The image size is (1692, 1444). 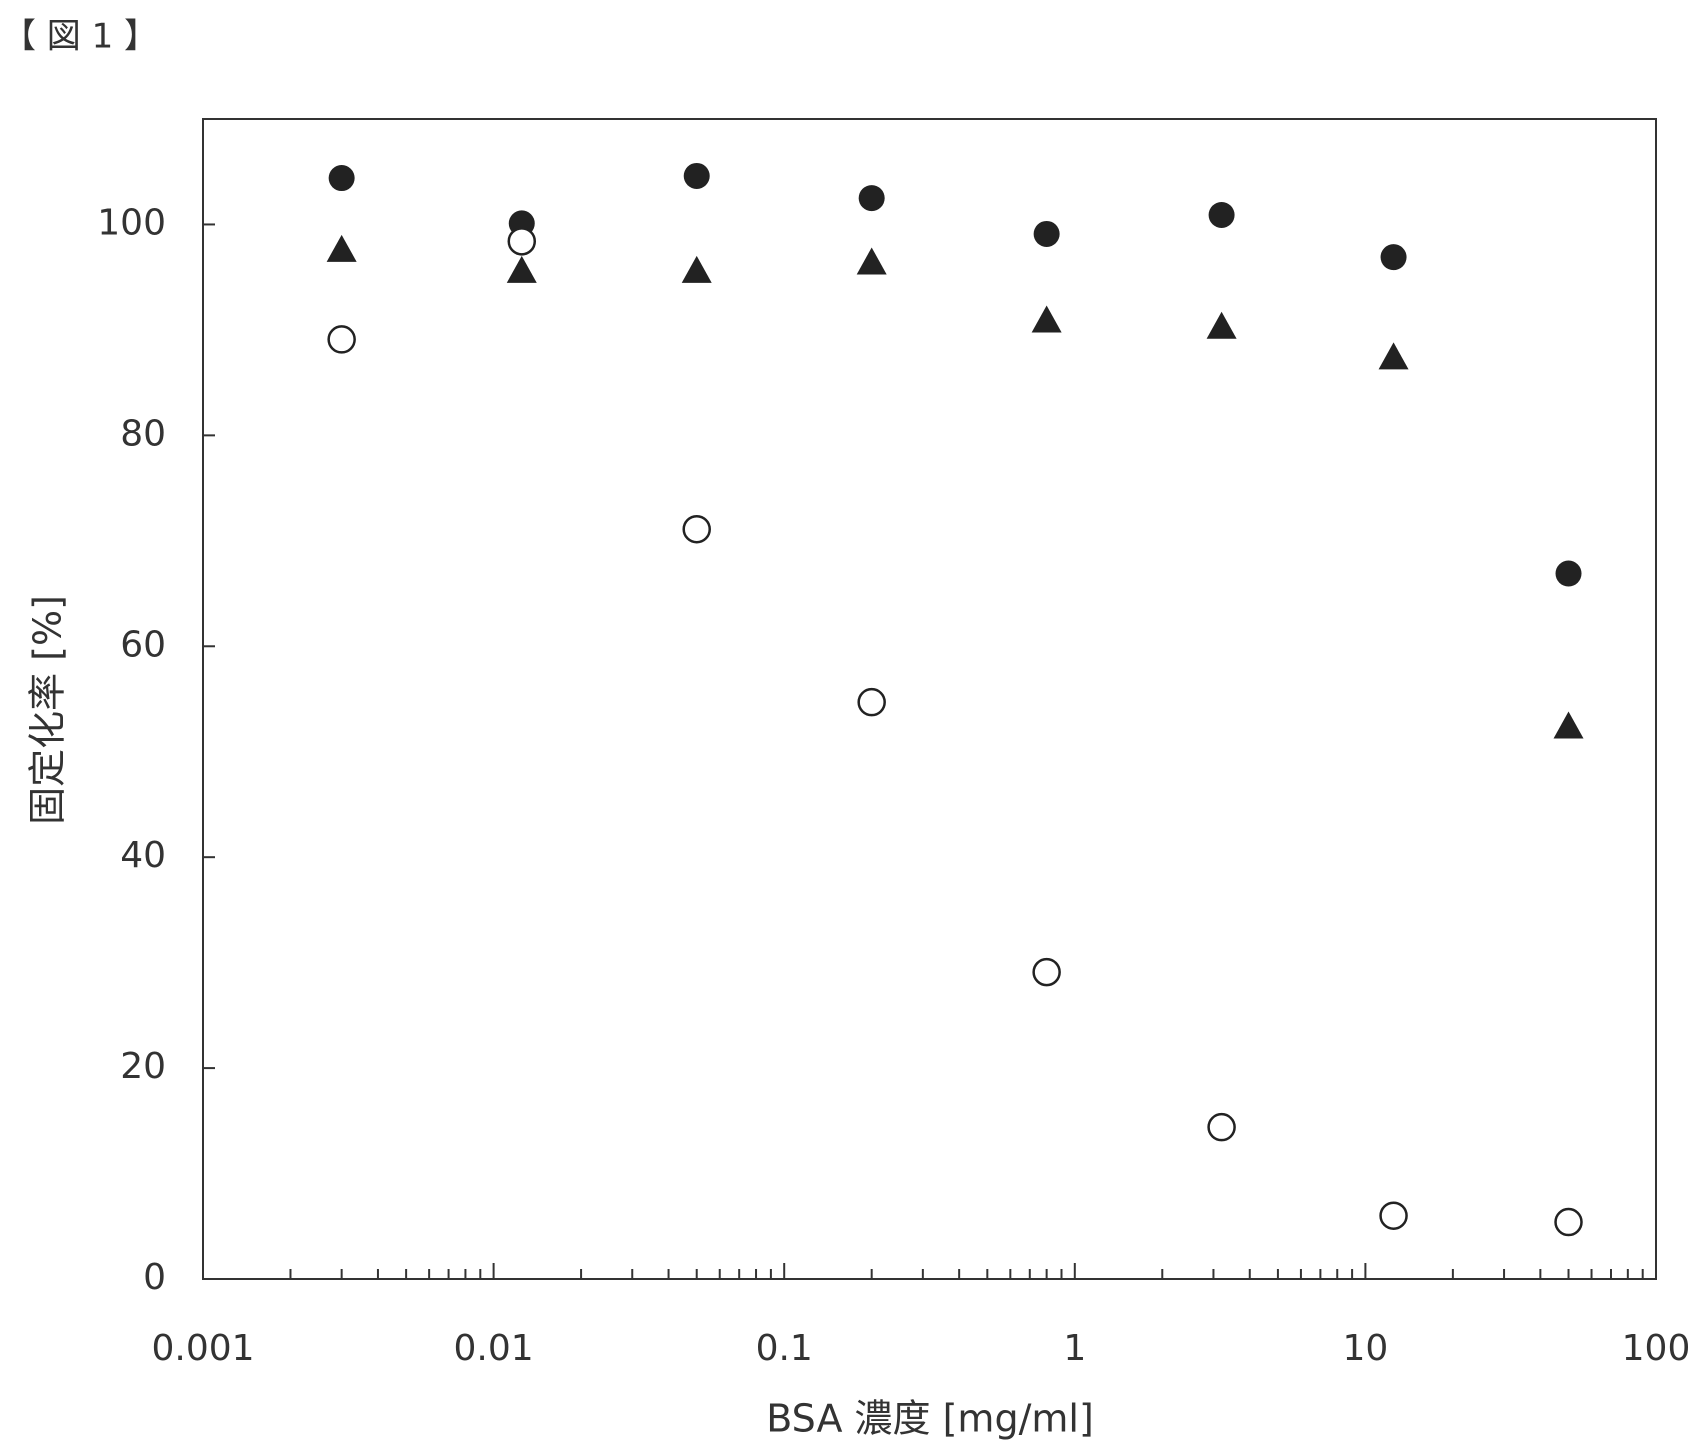 What do you see at coordinates (1656, 1348) in the screenshot?
I see `x-tick-label: 100` at bounding box center [1656, 1348].